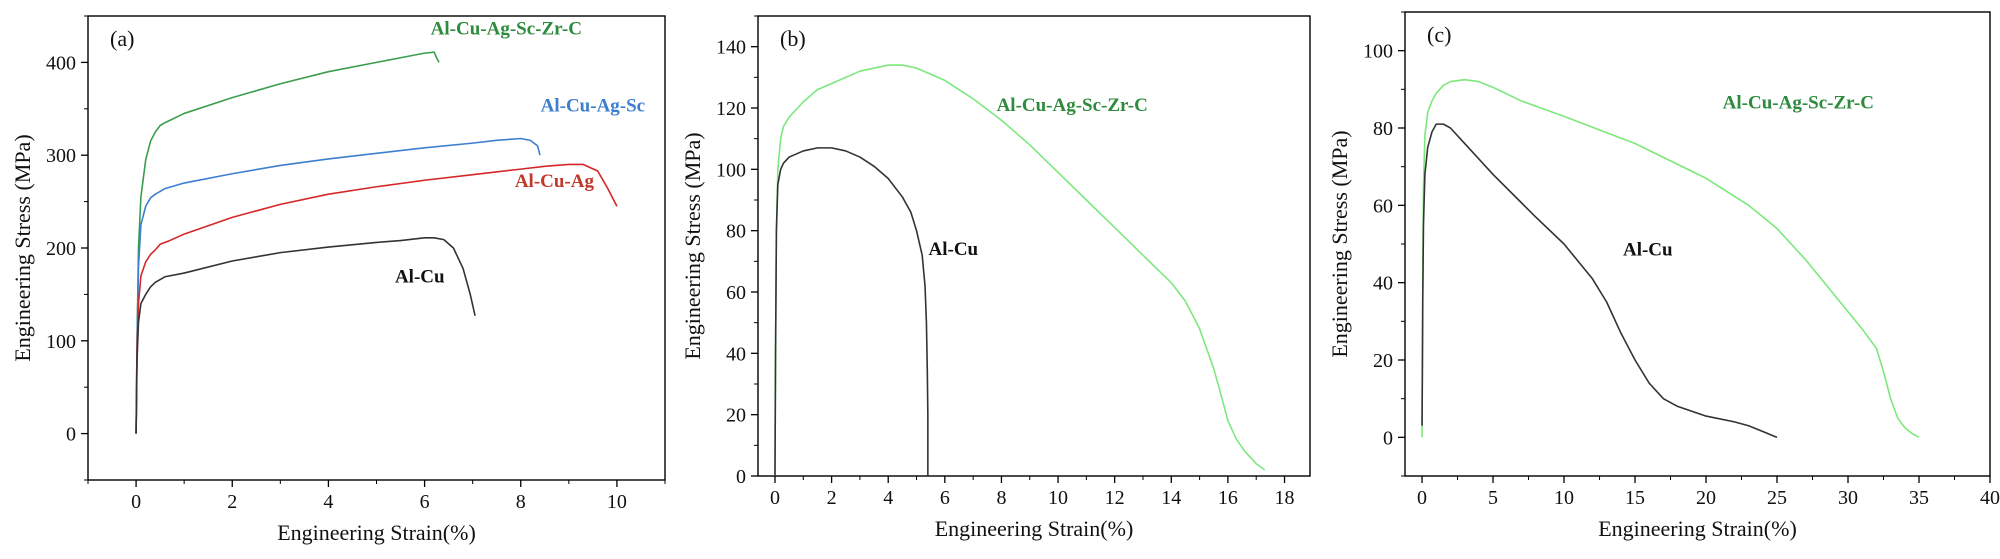 This screenshot has height=559, width=2000. Describe the element at coordinates (305, 335) in the screenshot. I see `panel-a-series-al-cu-line` at that location.